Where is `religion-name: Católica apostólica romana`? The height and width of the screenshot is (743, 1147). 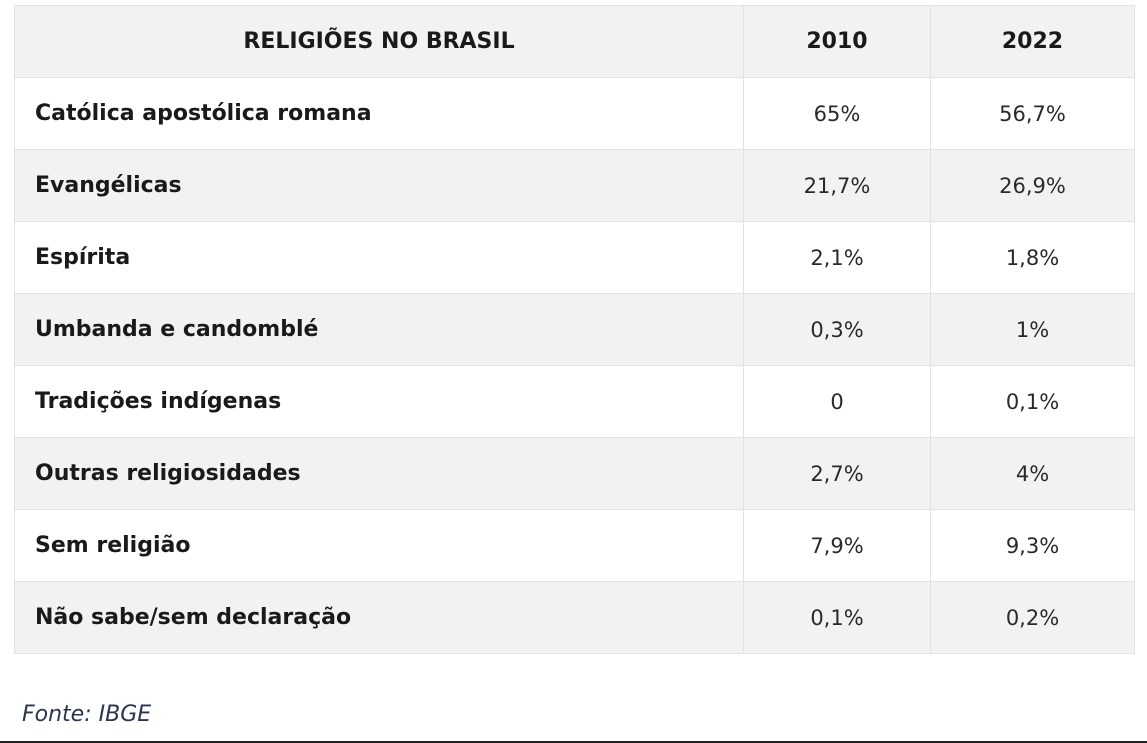
religion-name: Católica apostólica romana is located at coordinates (379, 113).